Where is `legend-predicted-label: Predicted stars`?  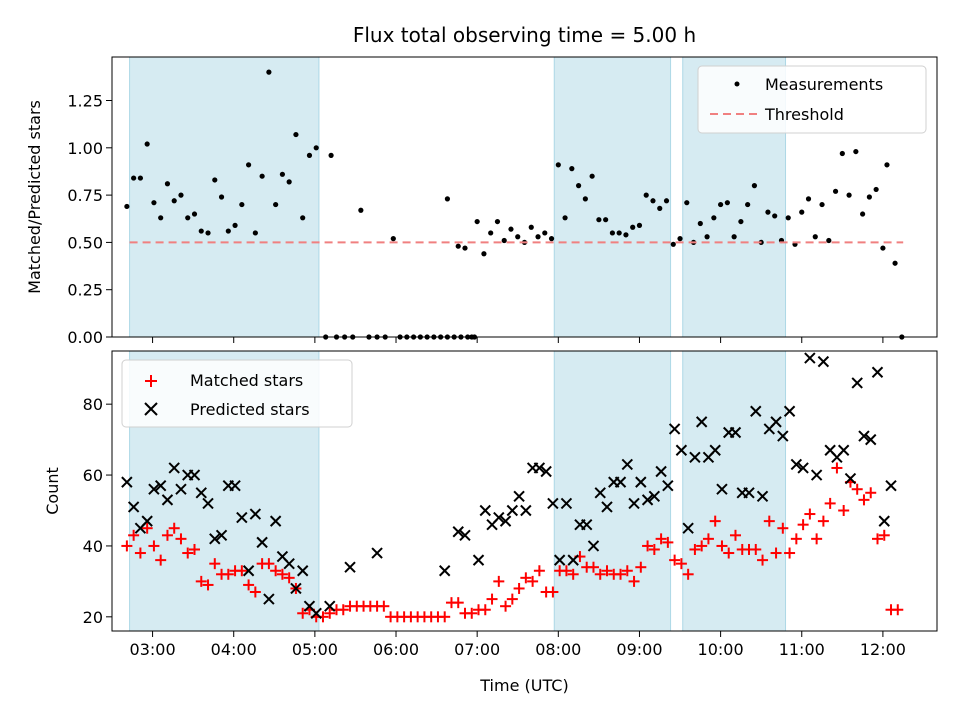
legend-predicted-label: Predicted stars is located at coordinates (250, 409).